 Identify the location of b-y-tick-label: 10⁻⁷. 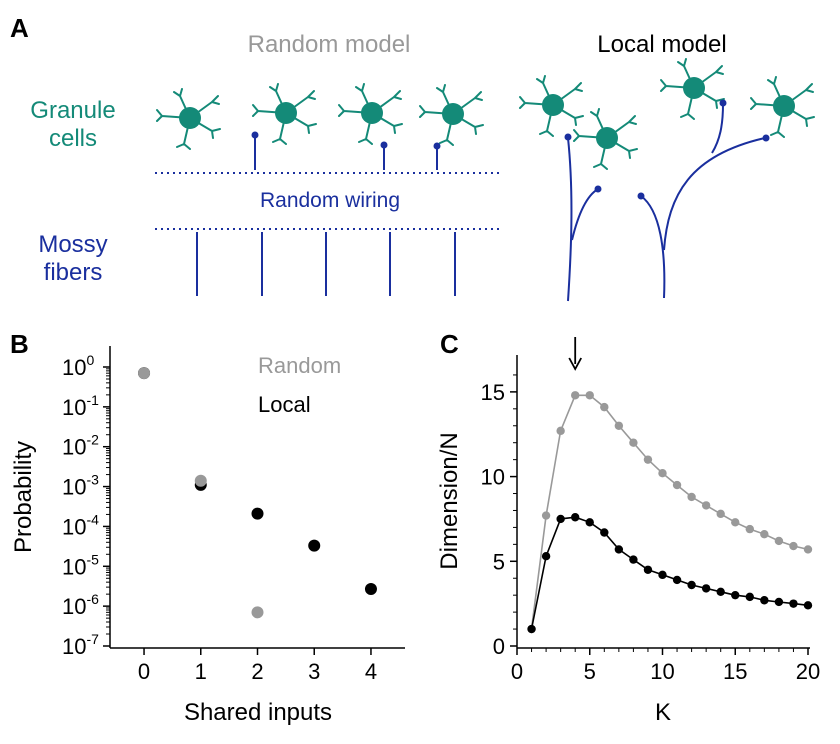
(80, 645).